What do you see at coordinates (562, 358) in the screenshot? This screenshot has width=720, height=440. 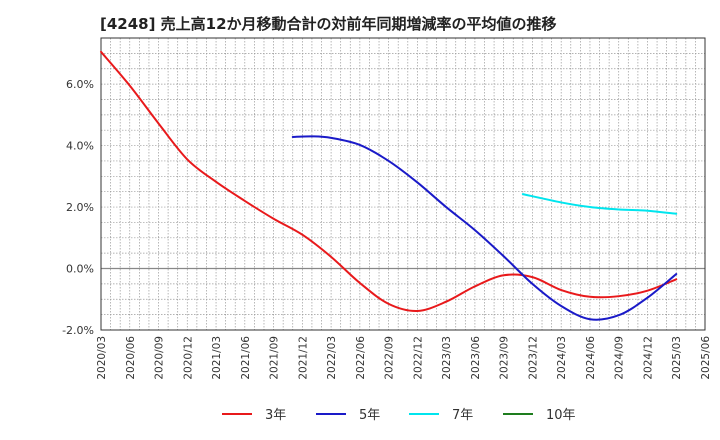 I see `x-tick-label: 2024/03` at bounding box center [562, 358].